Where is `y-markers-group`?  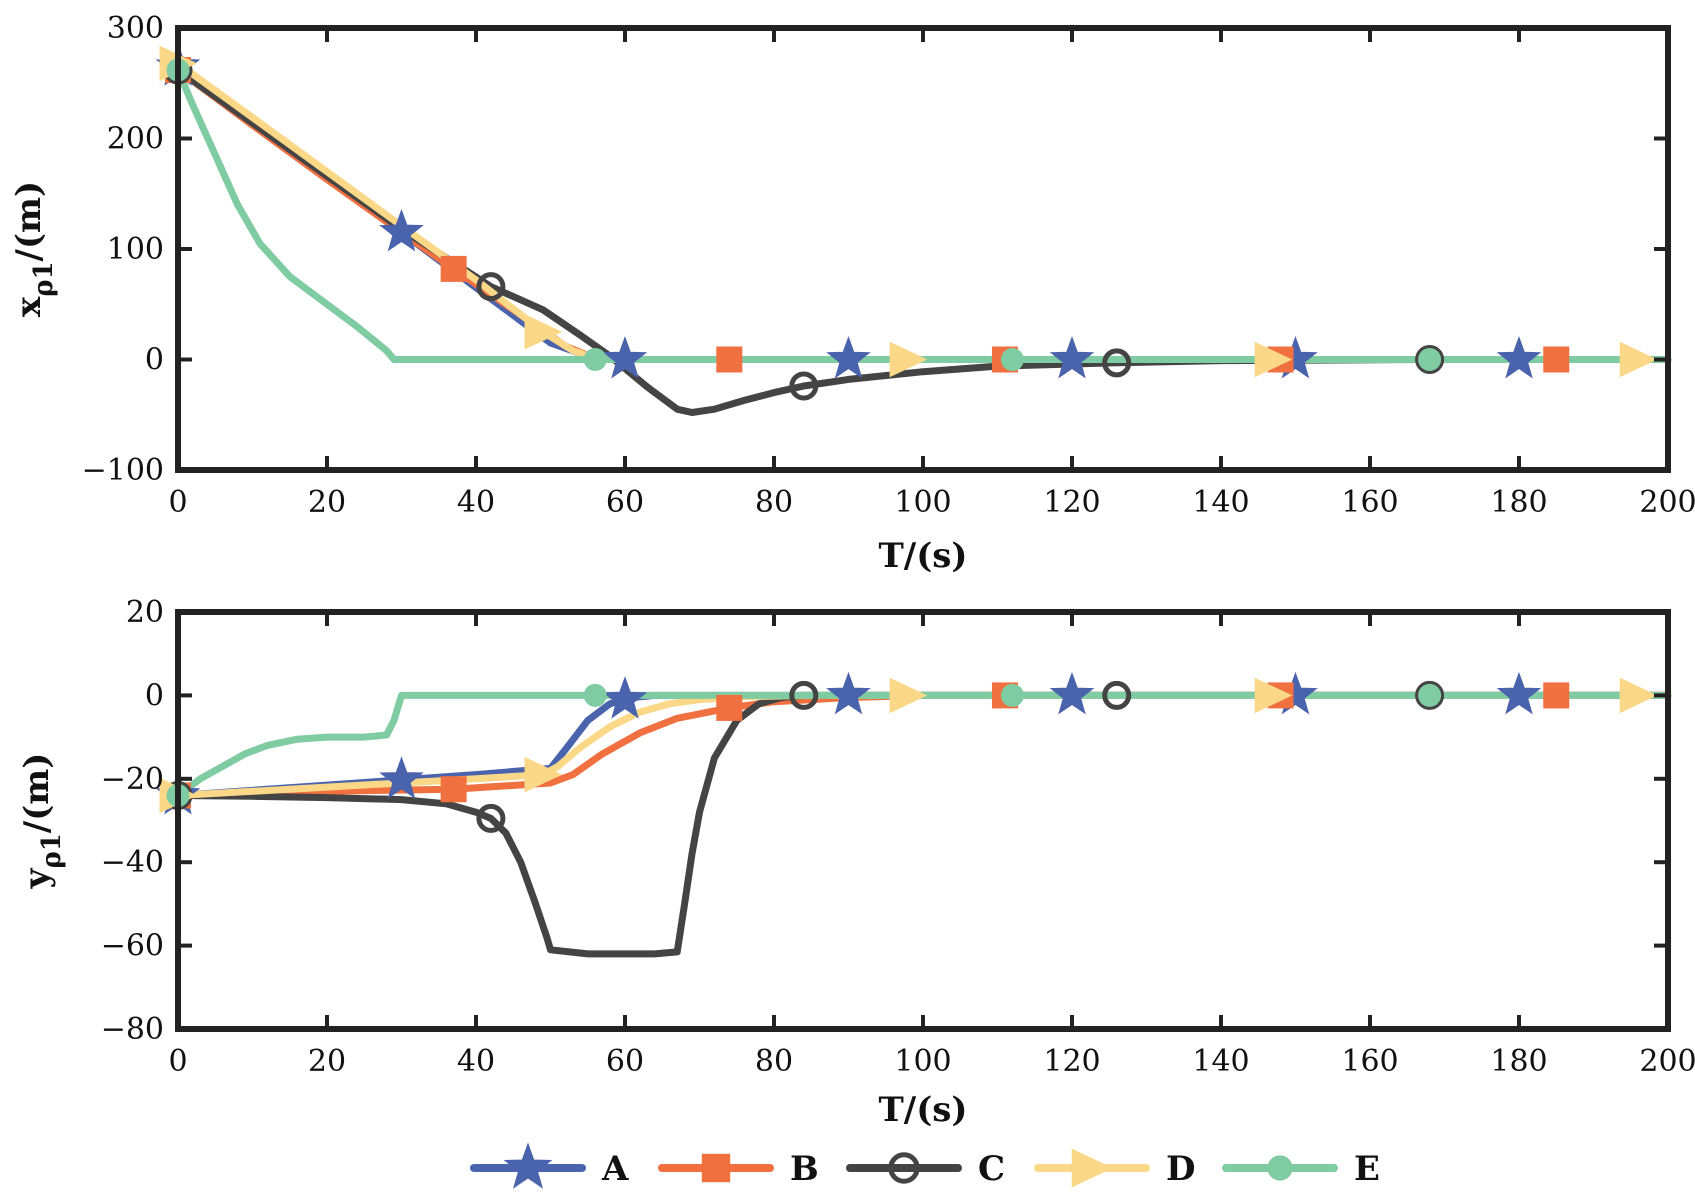
y-markers-group is located at coordinates (906, 752).